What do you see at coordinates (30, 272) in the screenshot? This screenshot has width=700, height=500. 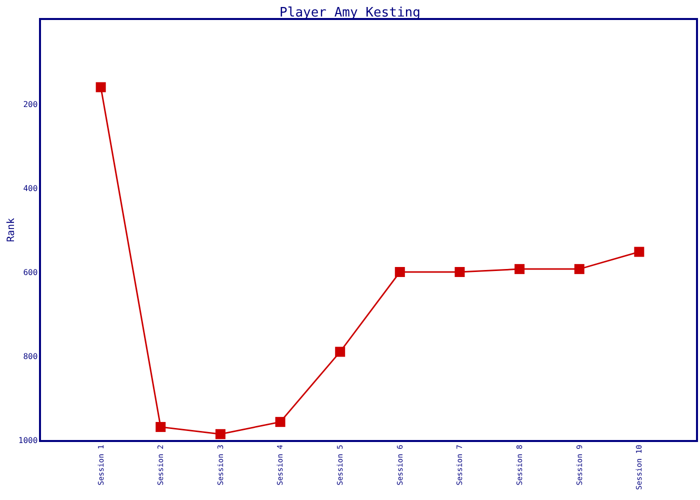 I see `y-tick-label: 600` at bounding box center [30, 272].